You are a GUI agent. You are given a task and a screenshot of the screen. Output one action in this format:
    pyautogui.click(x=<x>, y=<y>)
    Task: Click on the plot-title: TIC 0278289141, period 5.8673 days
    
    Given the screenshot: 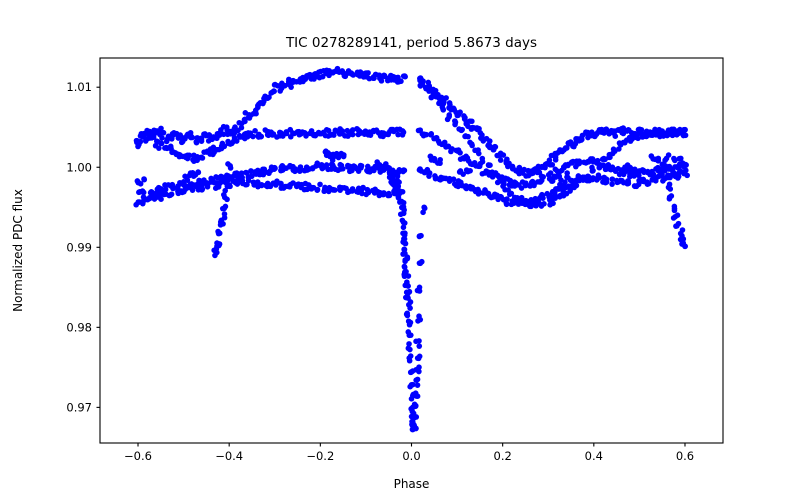 What is the action you would take?
    pyautogui.click(x=411, y=43)
    